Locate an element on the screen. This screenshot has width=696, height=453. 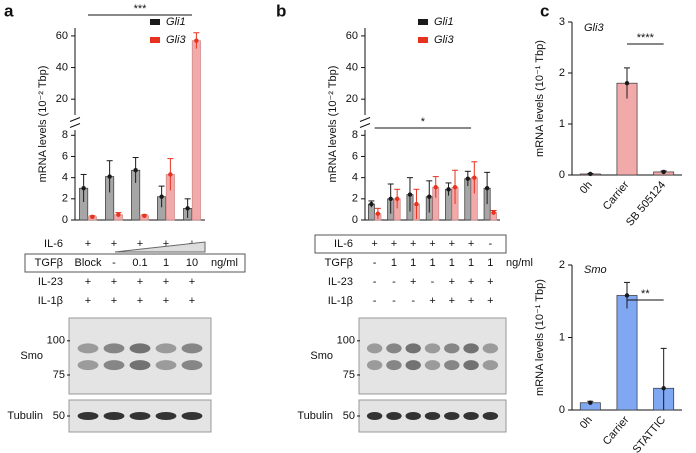
condition-label: IL-6 is located at coordinates (53, 244).